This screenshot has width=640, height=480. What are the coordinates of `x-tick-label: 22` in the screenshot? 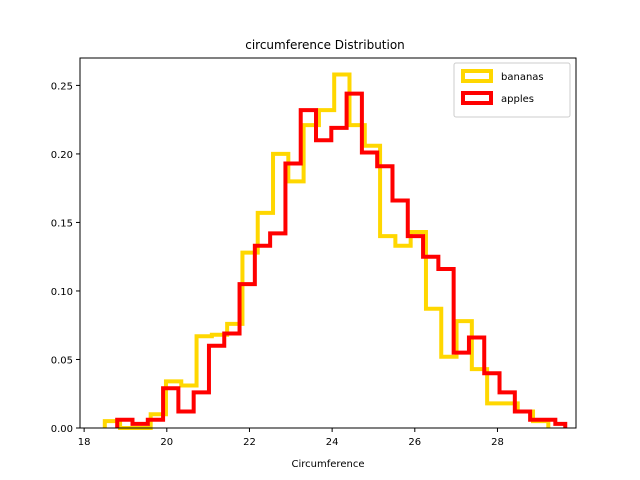 It's located at (249, 442).